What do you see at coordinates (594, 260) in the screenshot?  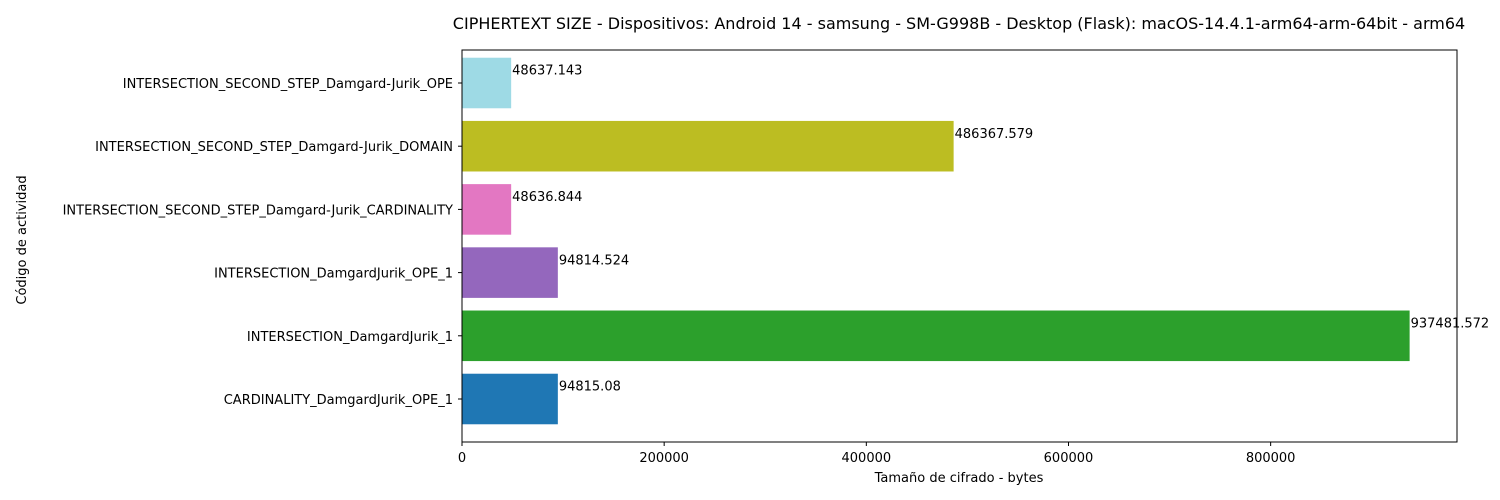 I see `data-label: 94814.524` at bounding box center [594, 260].